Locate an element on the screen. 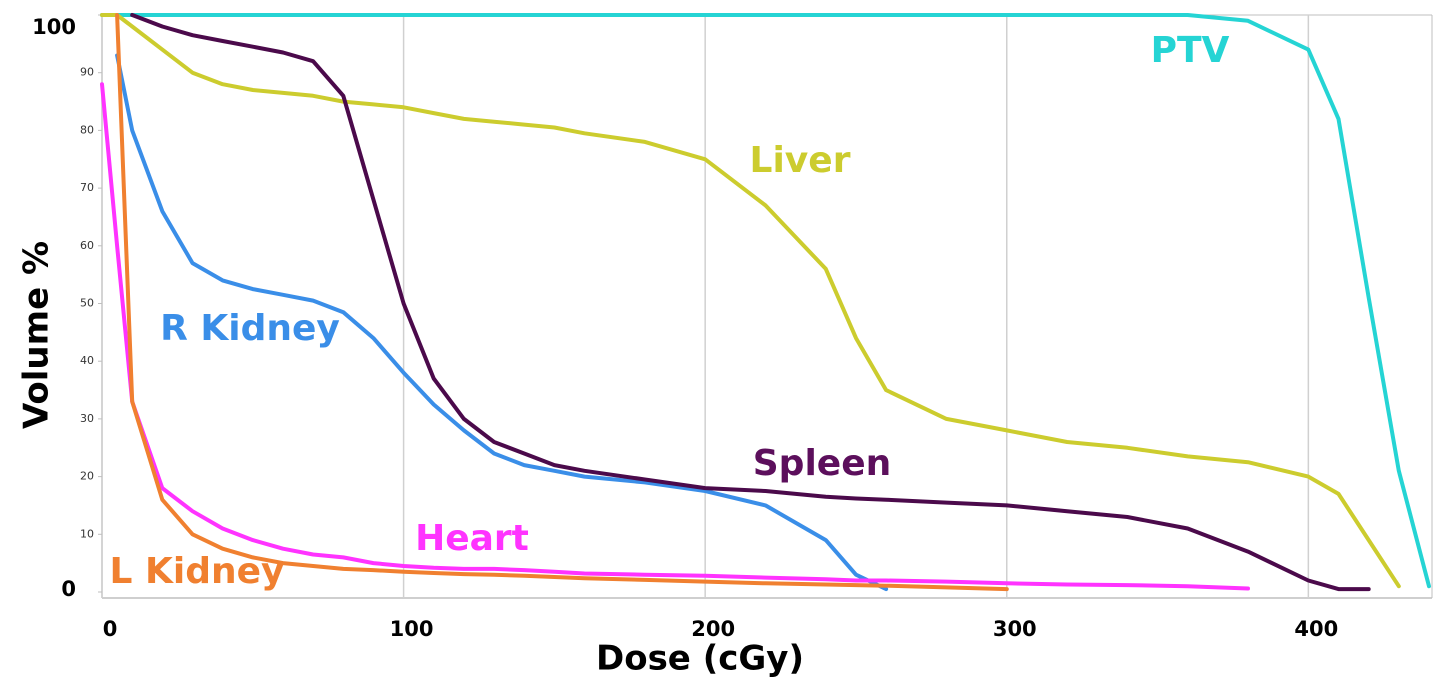 The height and width of the screenshot is (680, 1445). y-tick-label: 10 is located at coordinates (87, 533).